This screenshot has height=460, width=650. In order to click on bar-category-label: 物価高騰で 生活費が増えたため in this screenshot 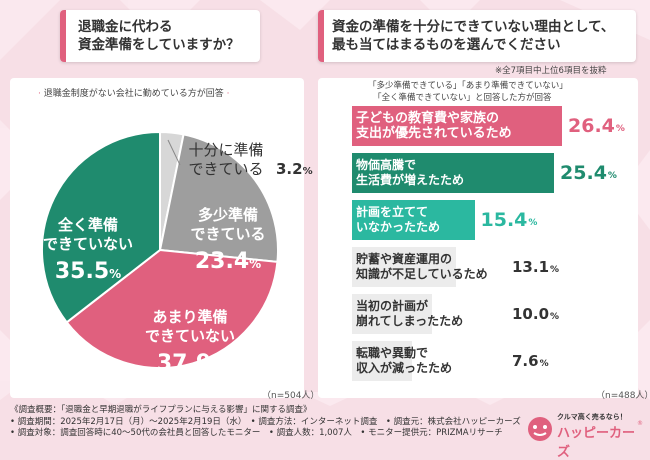, I will do `click(410, 172)`.